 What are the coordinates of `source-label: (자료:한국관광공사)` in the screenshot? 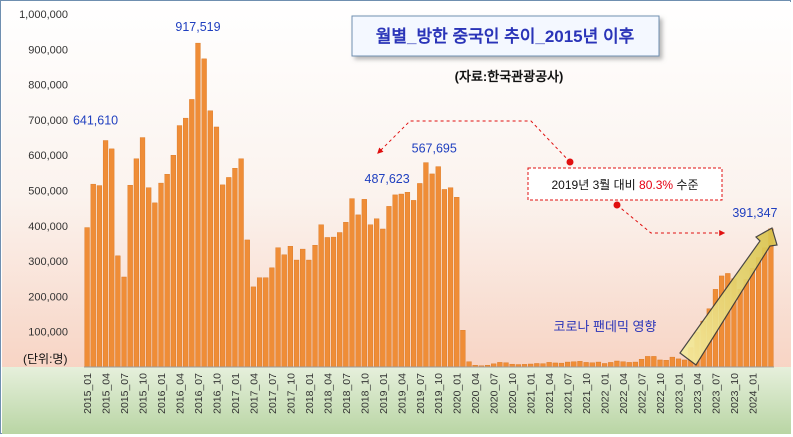 It's located at (509, 76).